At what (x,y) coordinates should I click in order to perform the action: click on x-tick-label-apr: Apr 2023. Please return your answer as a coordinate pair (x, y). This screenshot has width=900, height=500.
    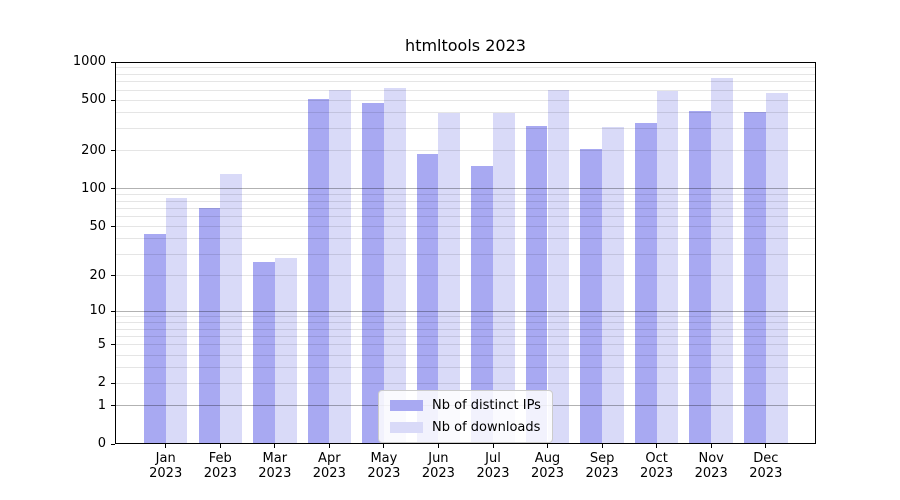
    Looking at the image, I should click on (329, 466).